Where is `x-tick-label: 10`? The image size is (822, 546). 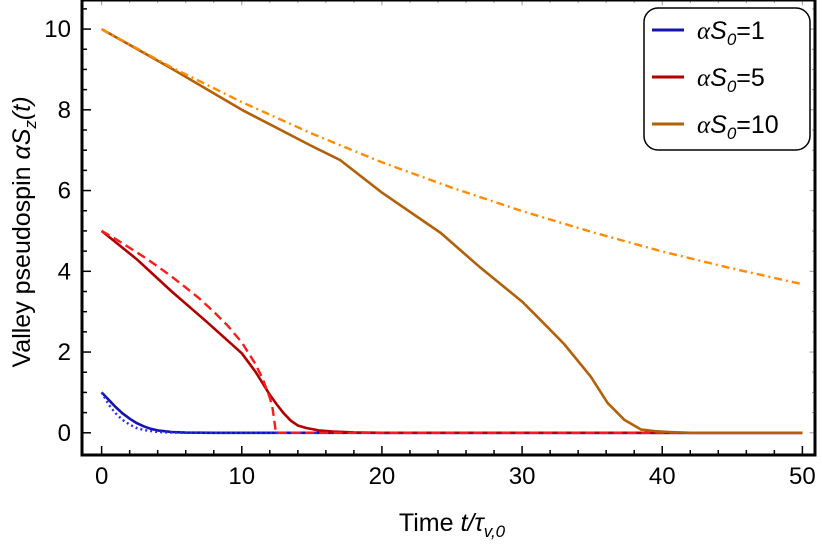
x-tick-label: 10 is located at coordinates (241, 476).